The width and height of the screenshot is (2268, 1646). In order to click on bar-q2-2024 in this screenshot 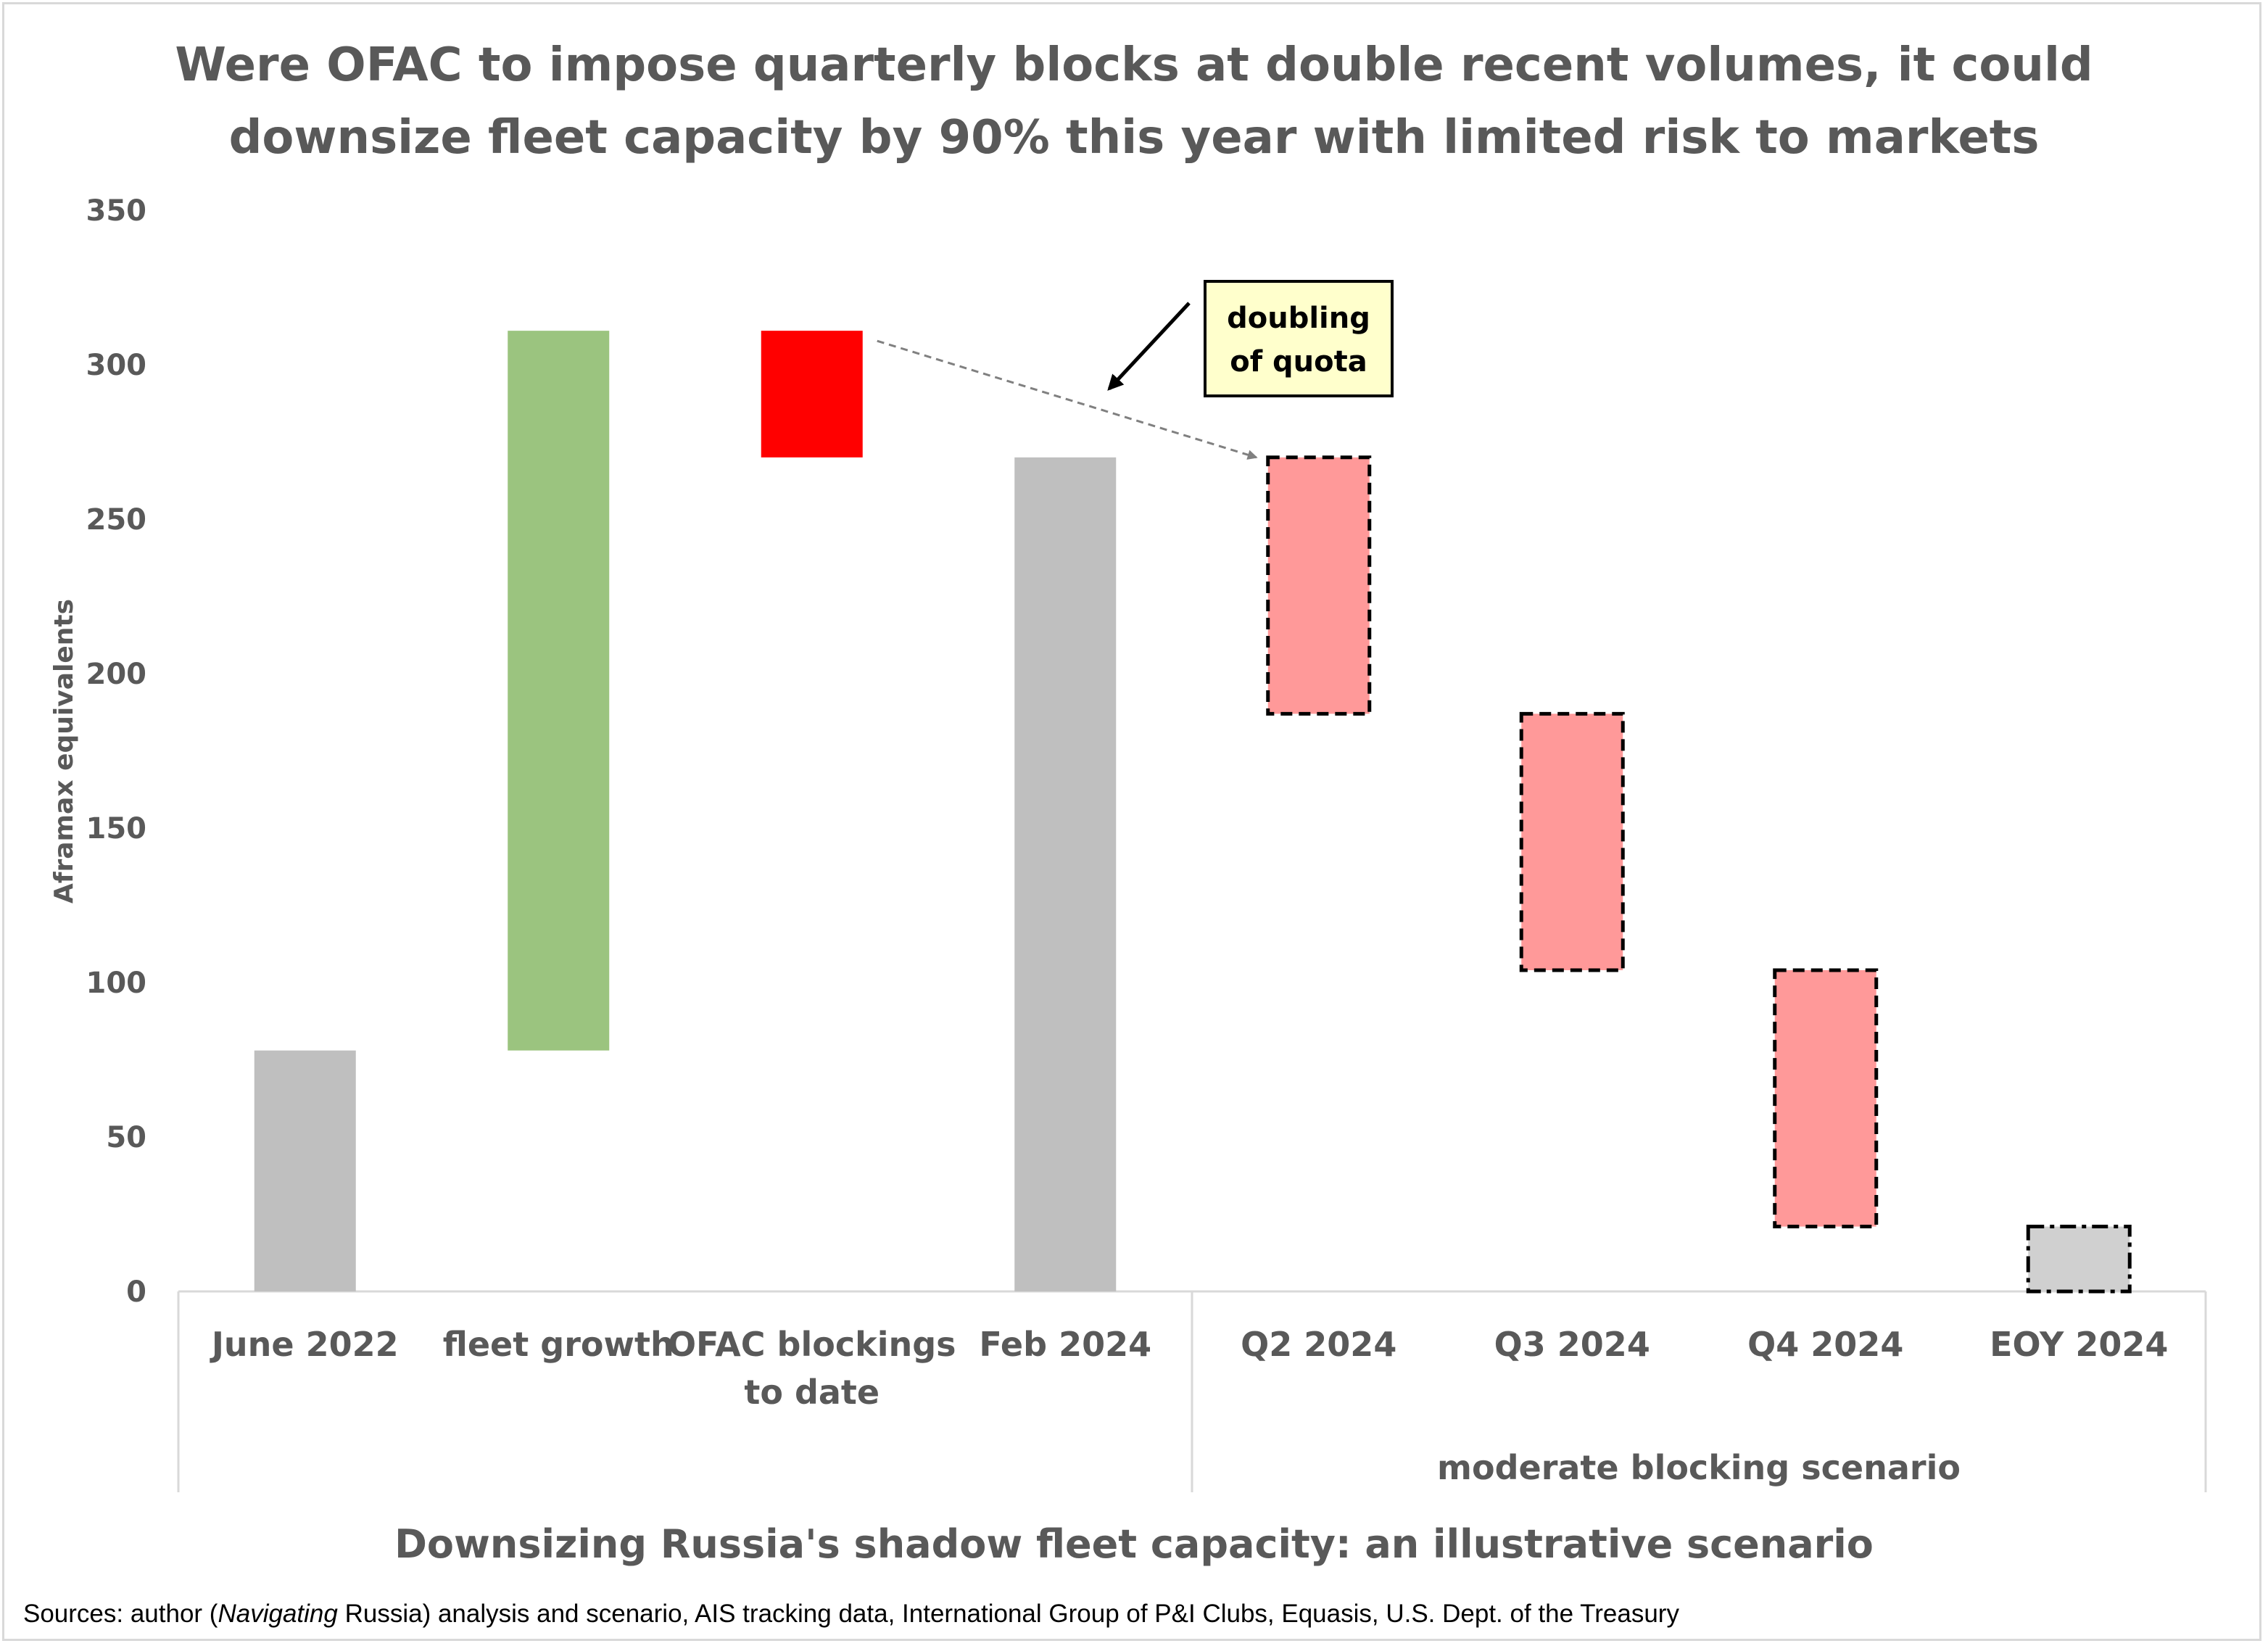, I will do `click(1319, 585)`.